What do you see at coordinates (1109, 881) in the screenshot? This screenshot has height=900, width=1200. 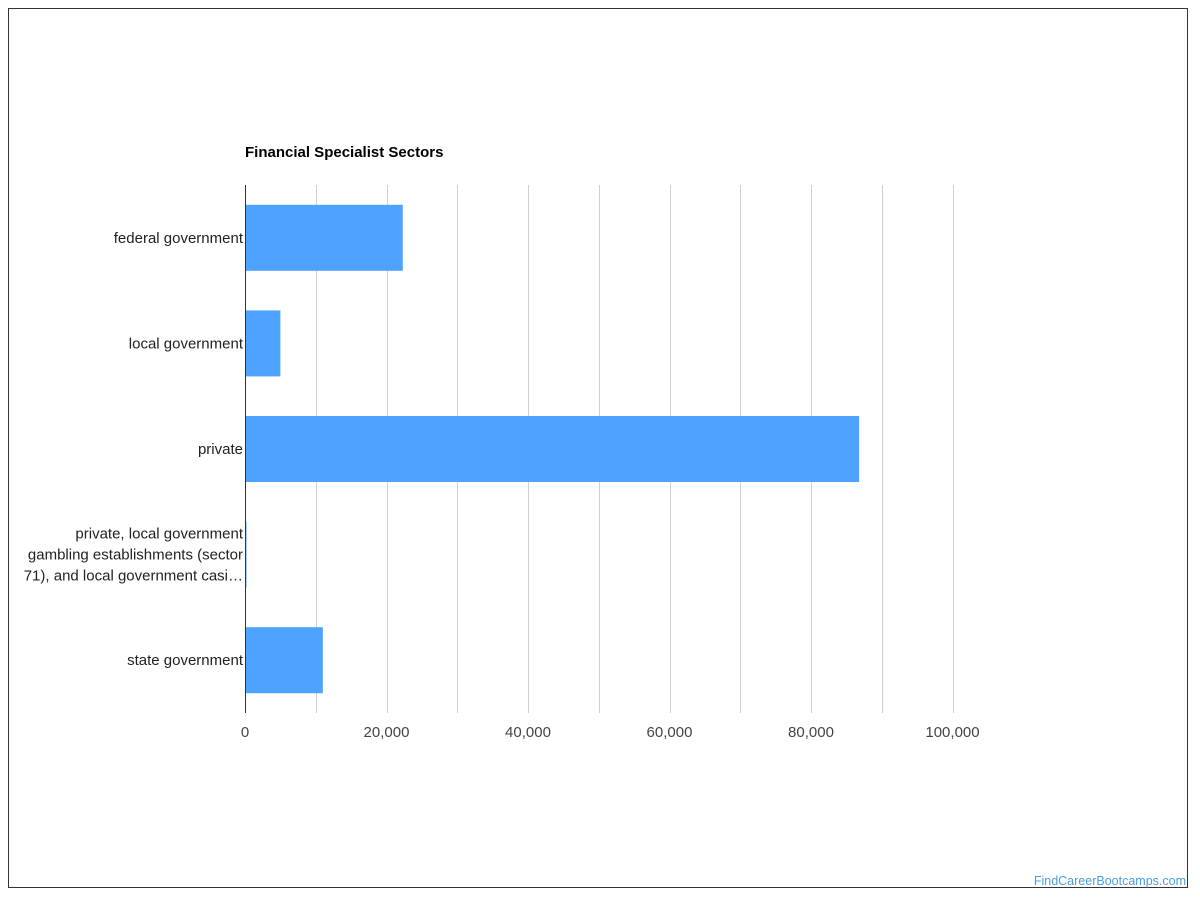 I see `watermark: FindCareerBootcamps.com` at bounding box center [1109, 881].